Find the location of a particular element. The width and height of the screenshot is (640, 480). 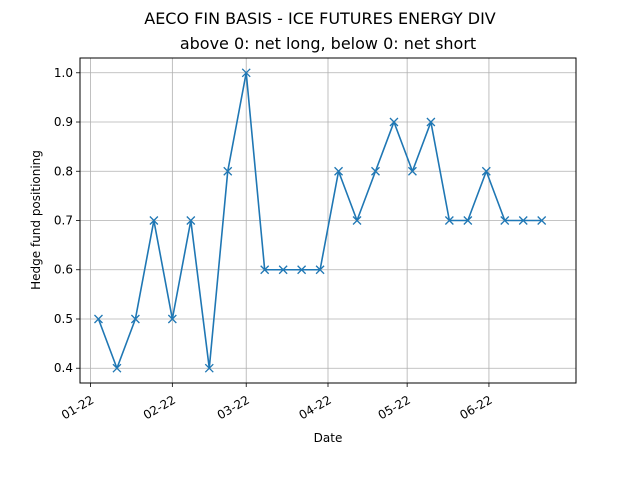

chart-subtitle: above 0: net long, below 0: net short is located at coordinates (328, 43).